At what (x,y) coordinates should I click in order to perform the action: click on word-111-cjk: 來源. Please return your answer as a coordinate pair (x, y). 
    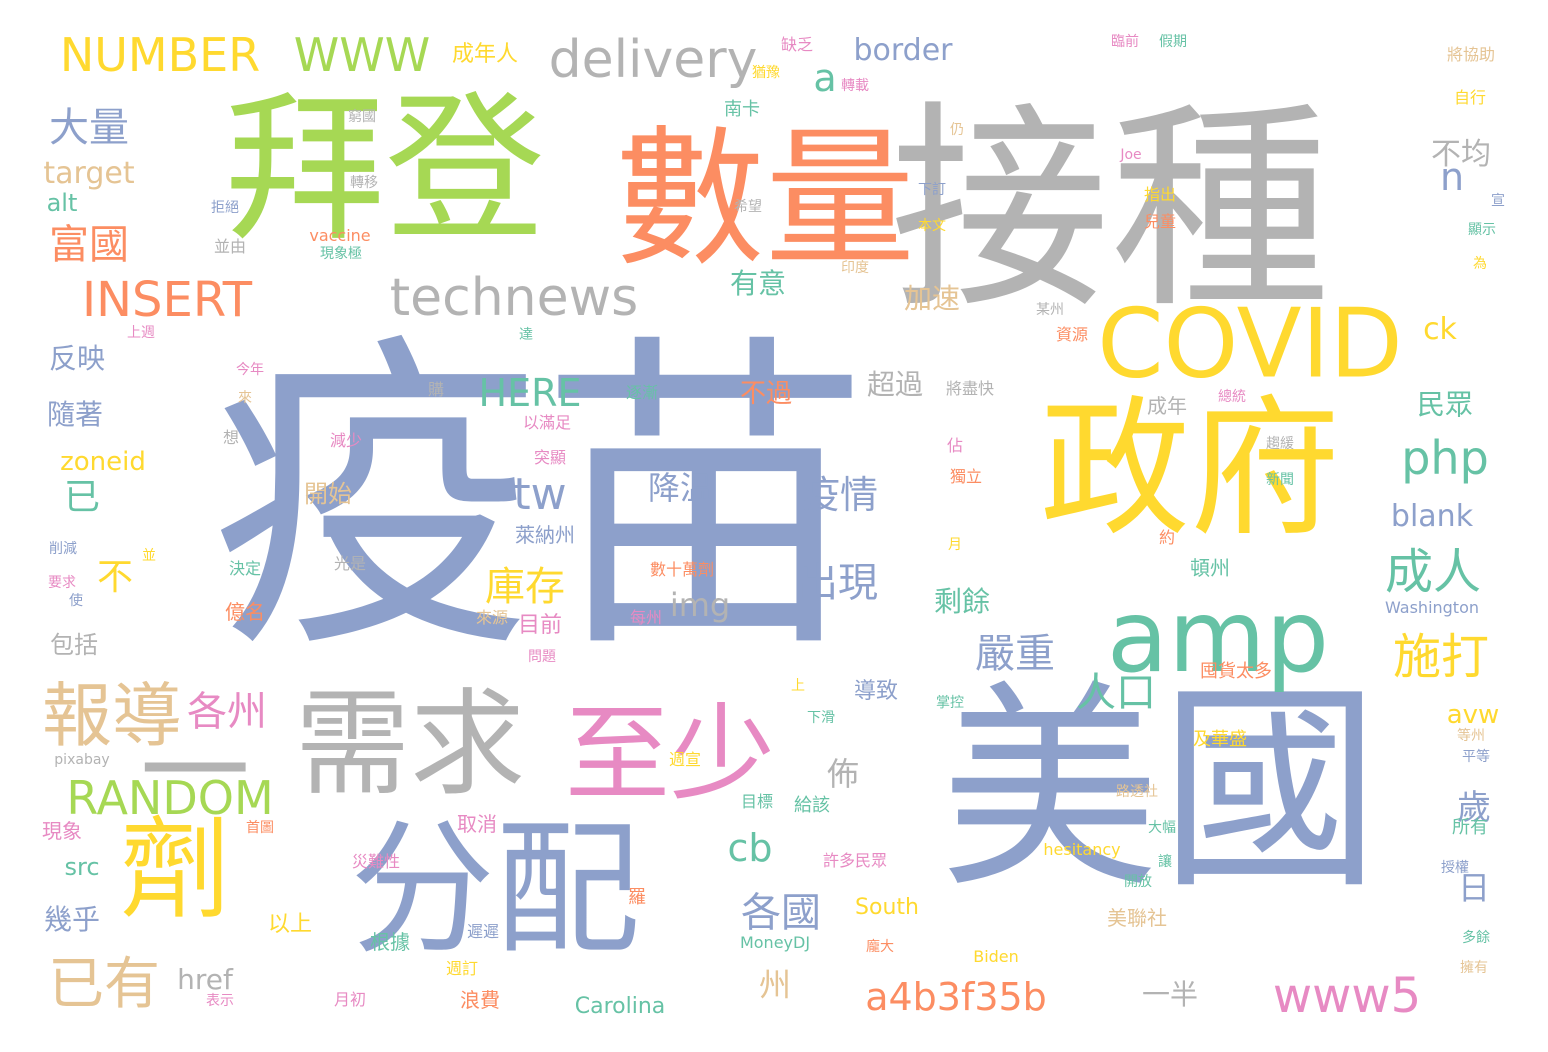
    Looking at the image, I should click on (492, 617).